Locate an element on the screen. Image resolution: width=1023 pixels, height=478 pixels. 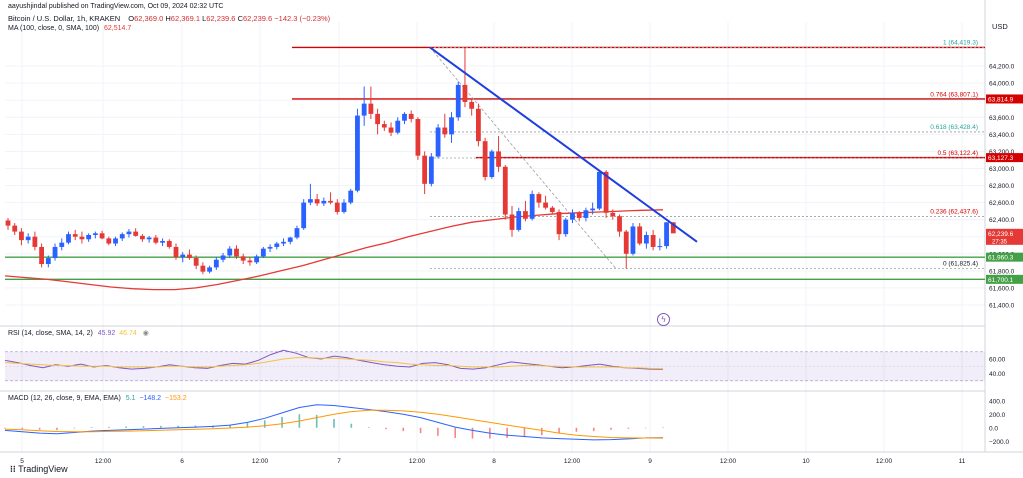
lightning-icon: ϟ is located at coordinates (663, 319).